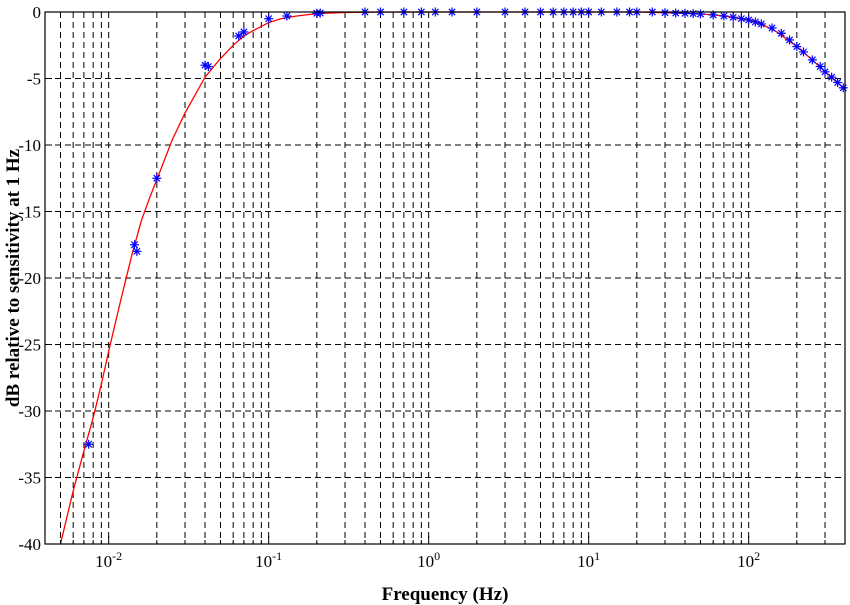  What do you see at coordinates (29, 411) in the screenshot?
I see `y-tick-label: -30` at bounding box center [29, 411].